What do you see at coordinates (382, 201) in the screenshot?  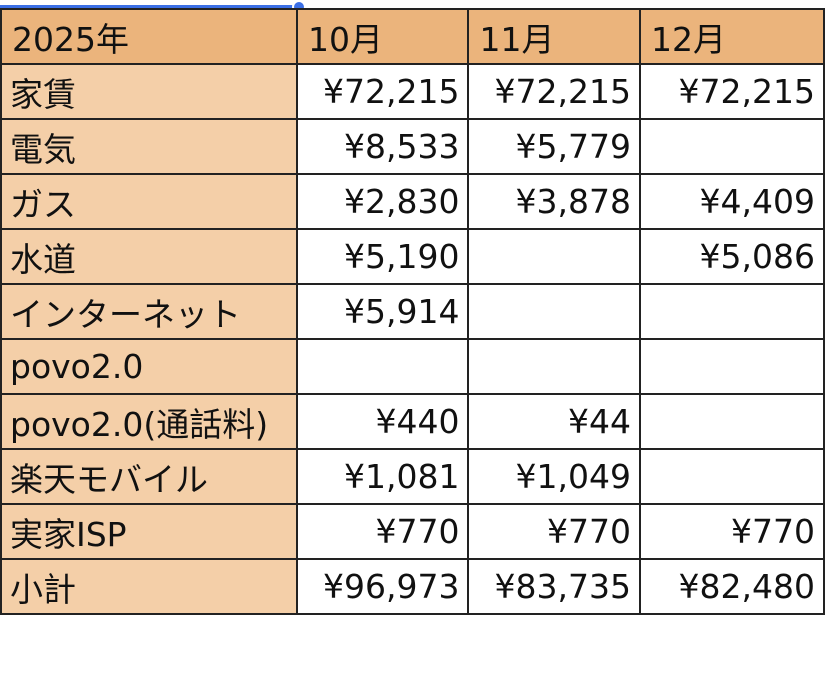 I see `value-cell: ¥2,830` at bounding box center [382, 201].